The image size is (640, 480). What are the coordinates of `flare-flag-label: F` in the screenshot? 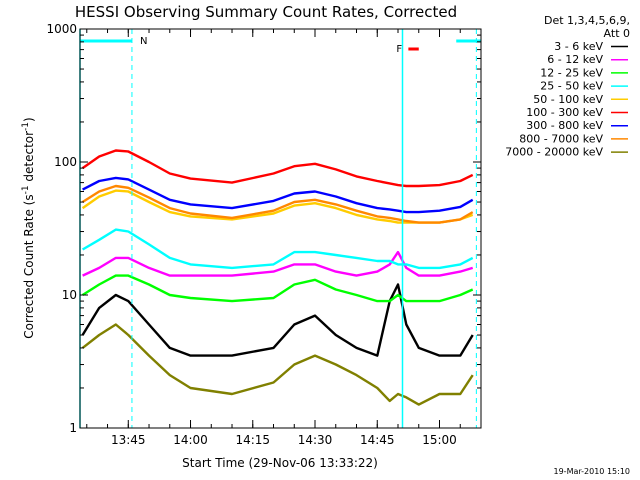 It's located at (399, 49).